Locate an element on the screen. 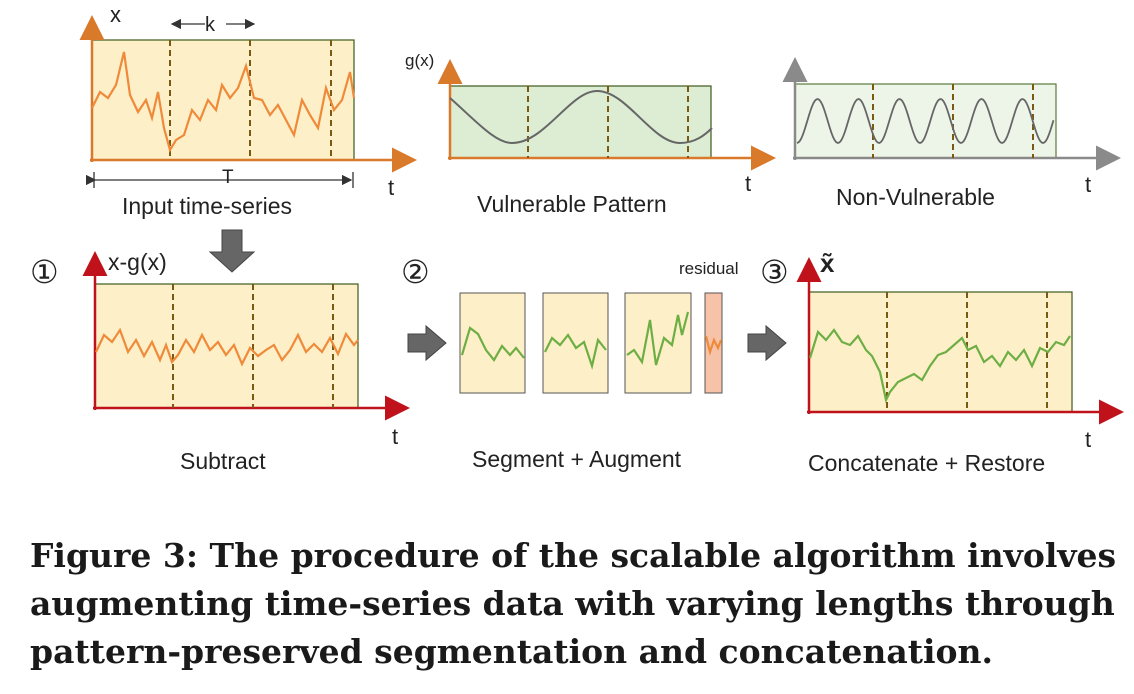 Image resolution: width=1134 pixels, height=694 pixels. segment-3-line is located at coordinates (658, 338).